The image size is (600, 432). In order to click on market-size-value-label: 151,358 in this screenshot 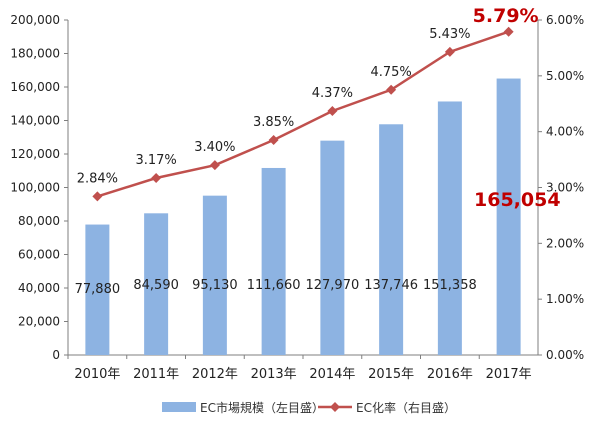, I will do `click(450, 285)`.